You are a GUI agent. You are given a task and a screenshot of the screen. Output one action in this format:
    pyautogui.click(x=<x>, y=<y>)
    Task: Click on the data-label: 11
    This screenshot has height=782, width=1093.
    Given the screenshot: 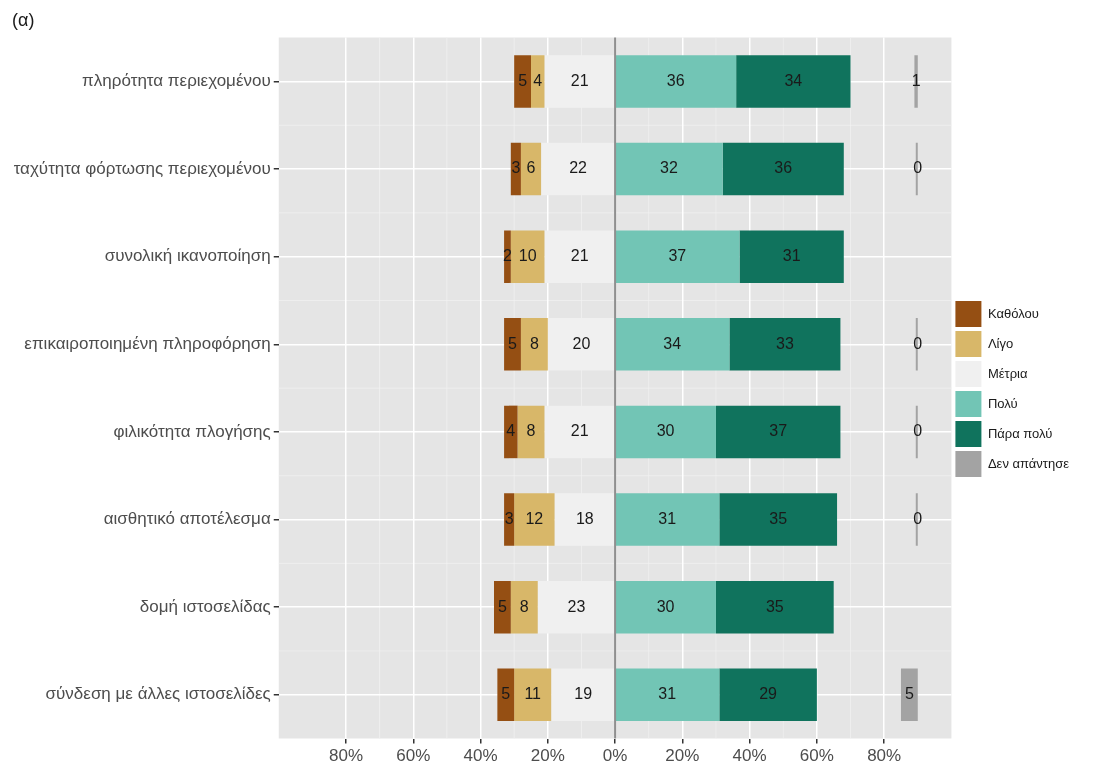 What is the action you would take?
    pyautogui.click(x=533, y=694)
    